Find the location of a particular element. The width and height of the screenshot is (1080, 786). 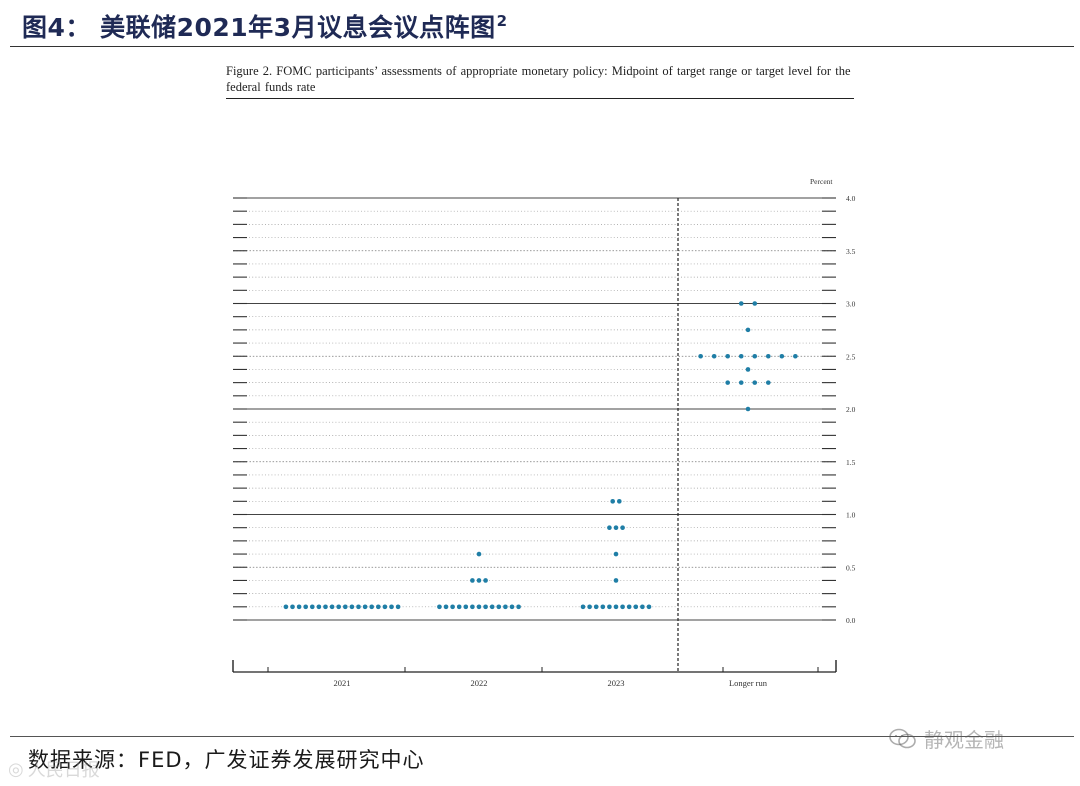

y-axis-unit-label: Percent is located at coordinates (821, 181).